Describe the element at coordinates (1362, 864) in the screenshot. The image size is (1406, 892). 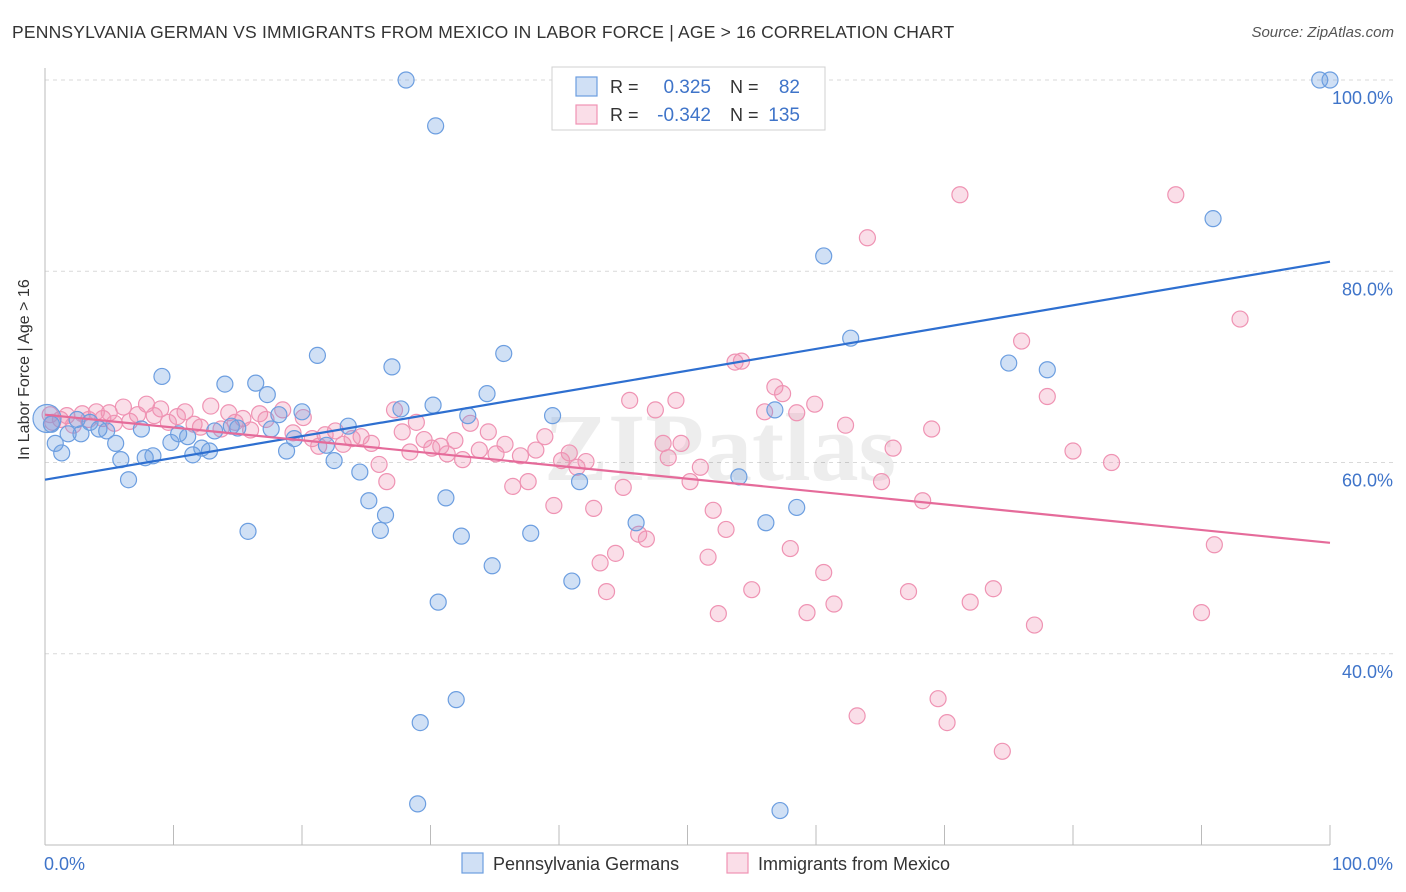
I see `x-tick-label: 100.0%` at that location.